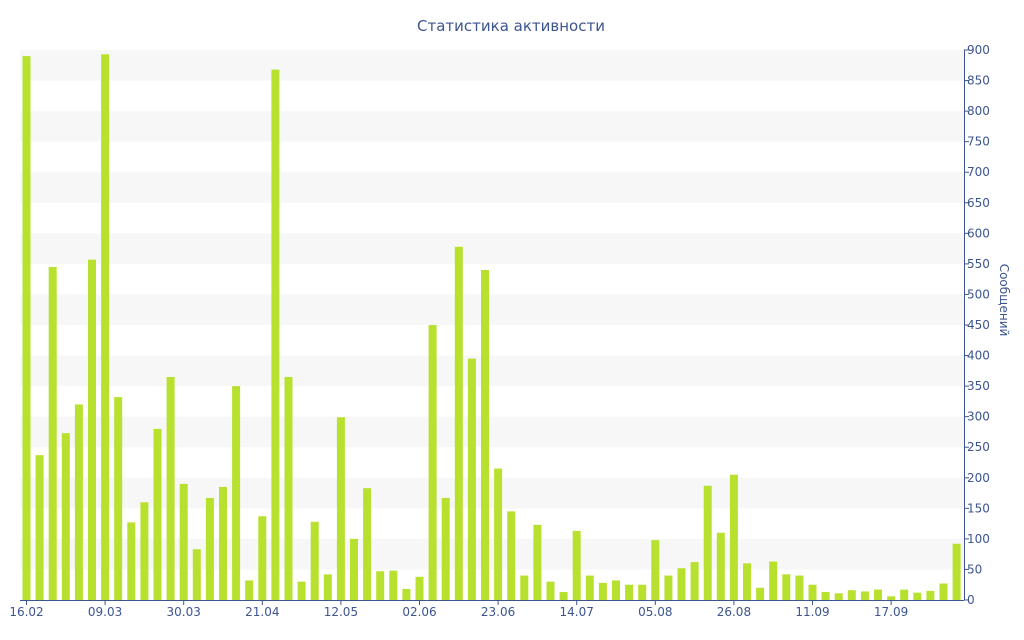  What do you see at coordinates (734, 612) in the screenshot?
I see `x-tick-label: 26.08` at bounding box center [734, 612].